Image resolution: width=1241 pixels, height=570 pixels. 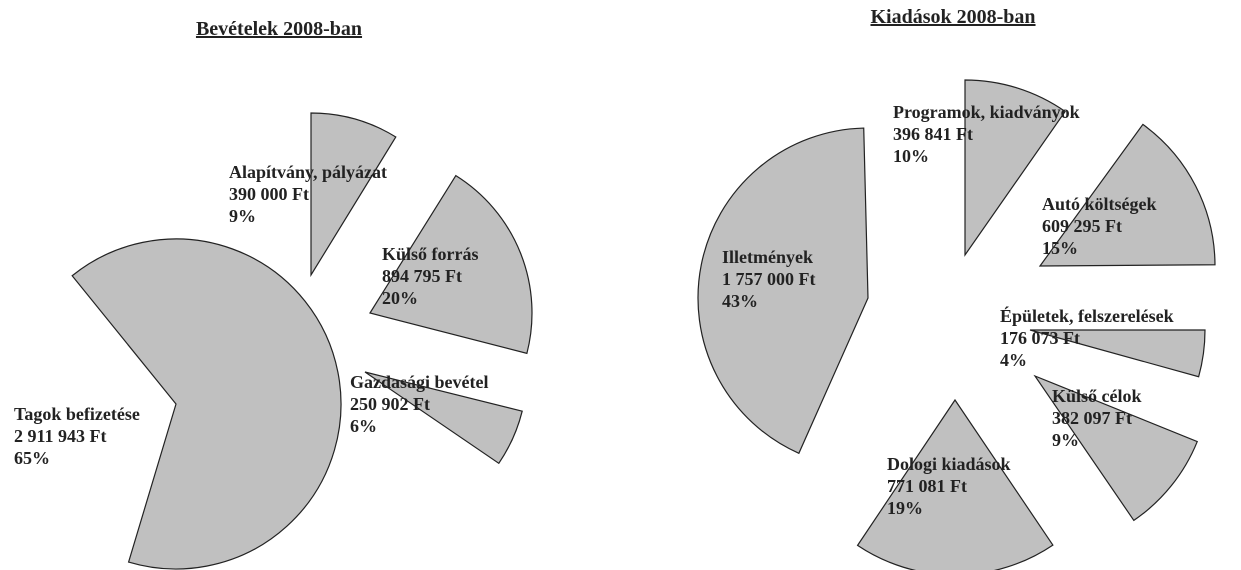 I want to click on expense-slice-auto-koltsegek, so click(x=1127, y=195).